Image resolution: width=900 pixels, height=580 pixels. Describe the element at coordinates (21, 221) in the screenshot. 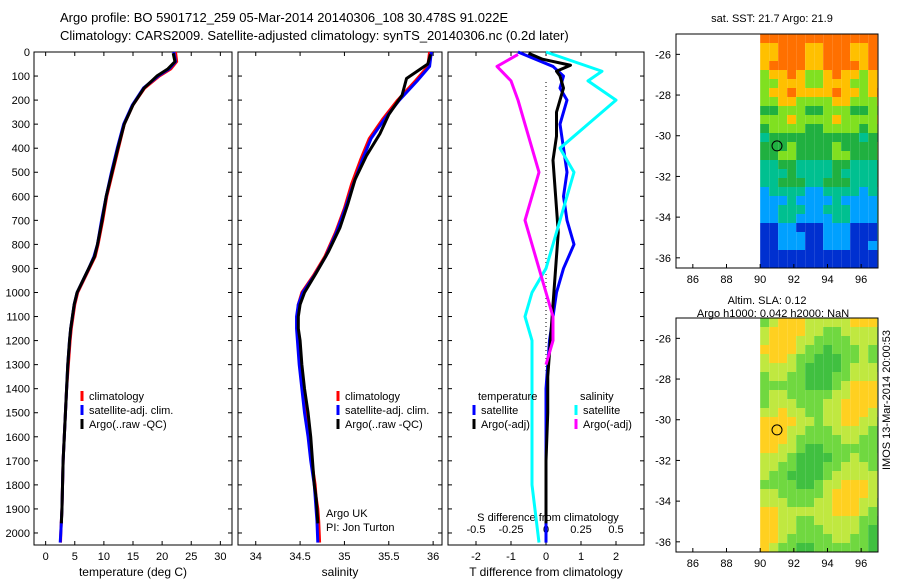

I see `y-tick-label: 700` at that location.